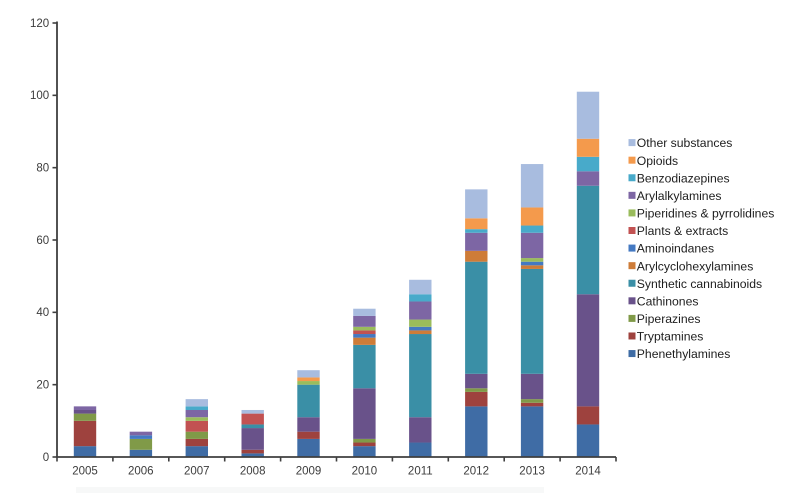  What do you see at coordinates (365, 472) in the screenshot?
I see `svg-text: 2010` at bounding box center [365, 472].